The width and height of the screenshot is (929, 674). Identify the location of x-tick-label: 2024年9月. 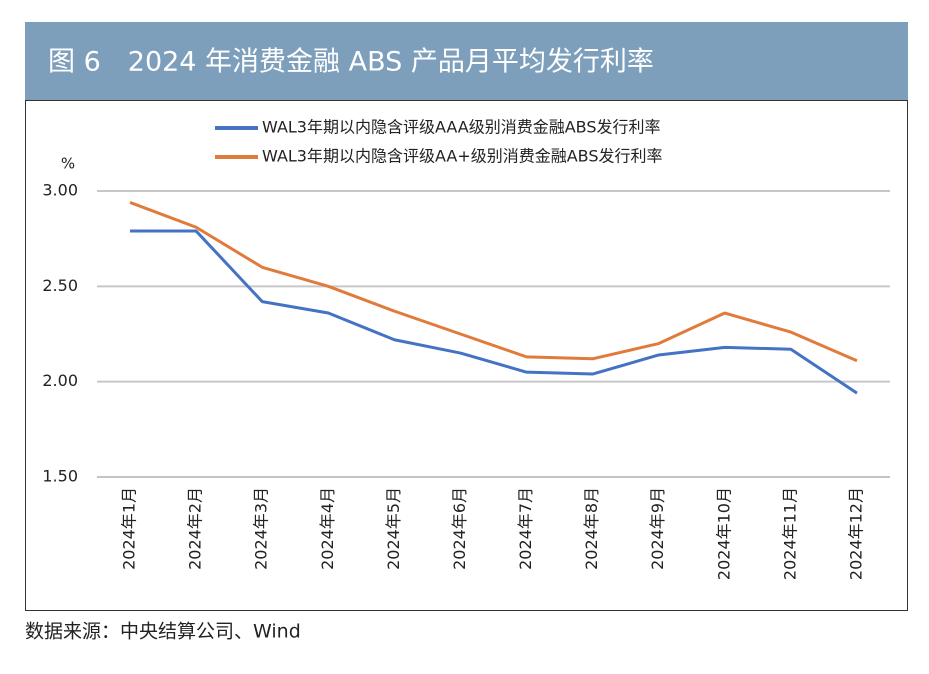
(657, 528).